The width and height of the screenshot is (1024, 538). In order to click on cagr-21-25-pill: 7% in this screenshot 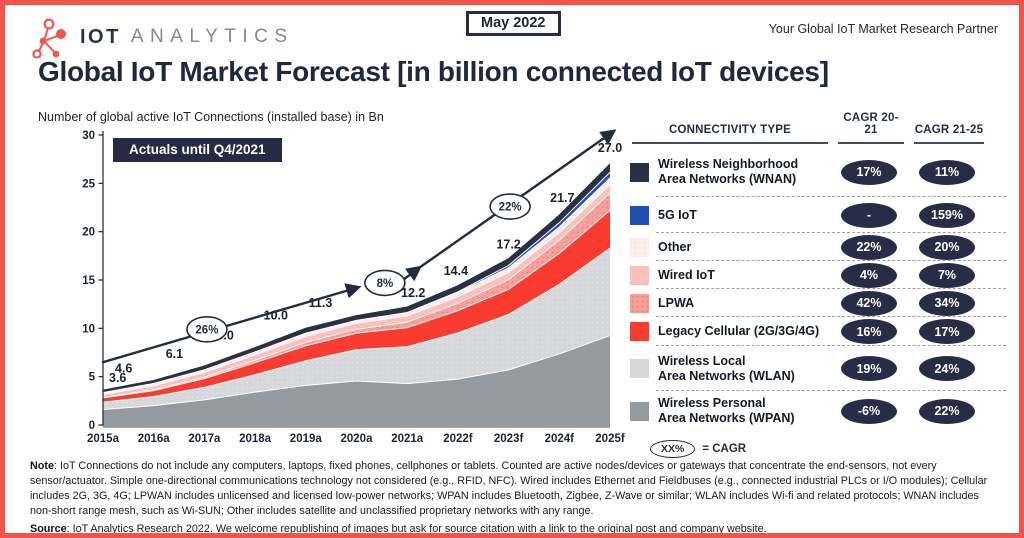, I will do `click(947, 275)`.